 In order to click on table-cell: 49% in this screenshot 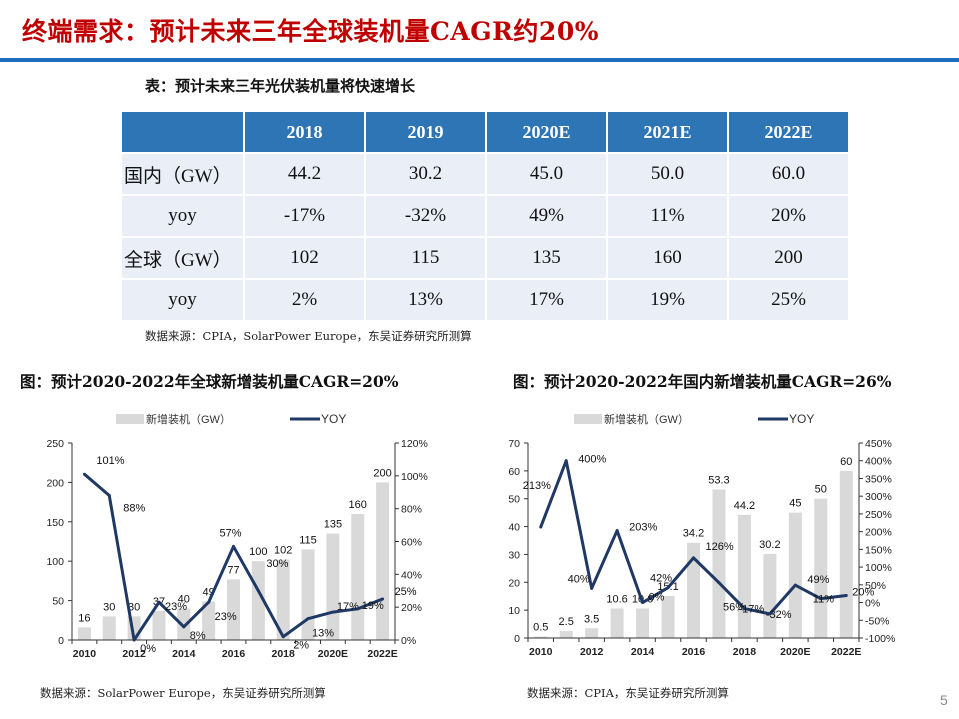, I will do `click(546, 216)`.